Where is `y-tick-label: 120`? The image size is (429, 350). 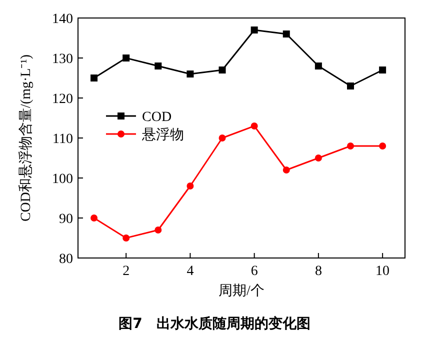
y-tick-label: 120 is located at coordinates (62, 99).